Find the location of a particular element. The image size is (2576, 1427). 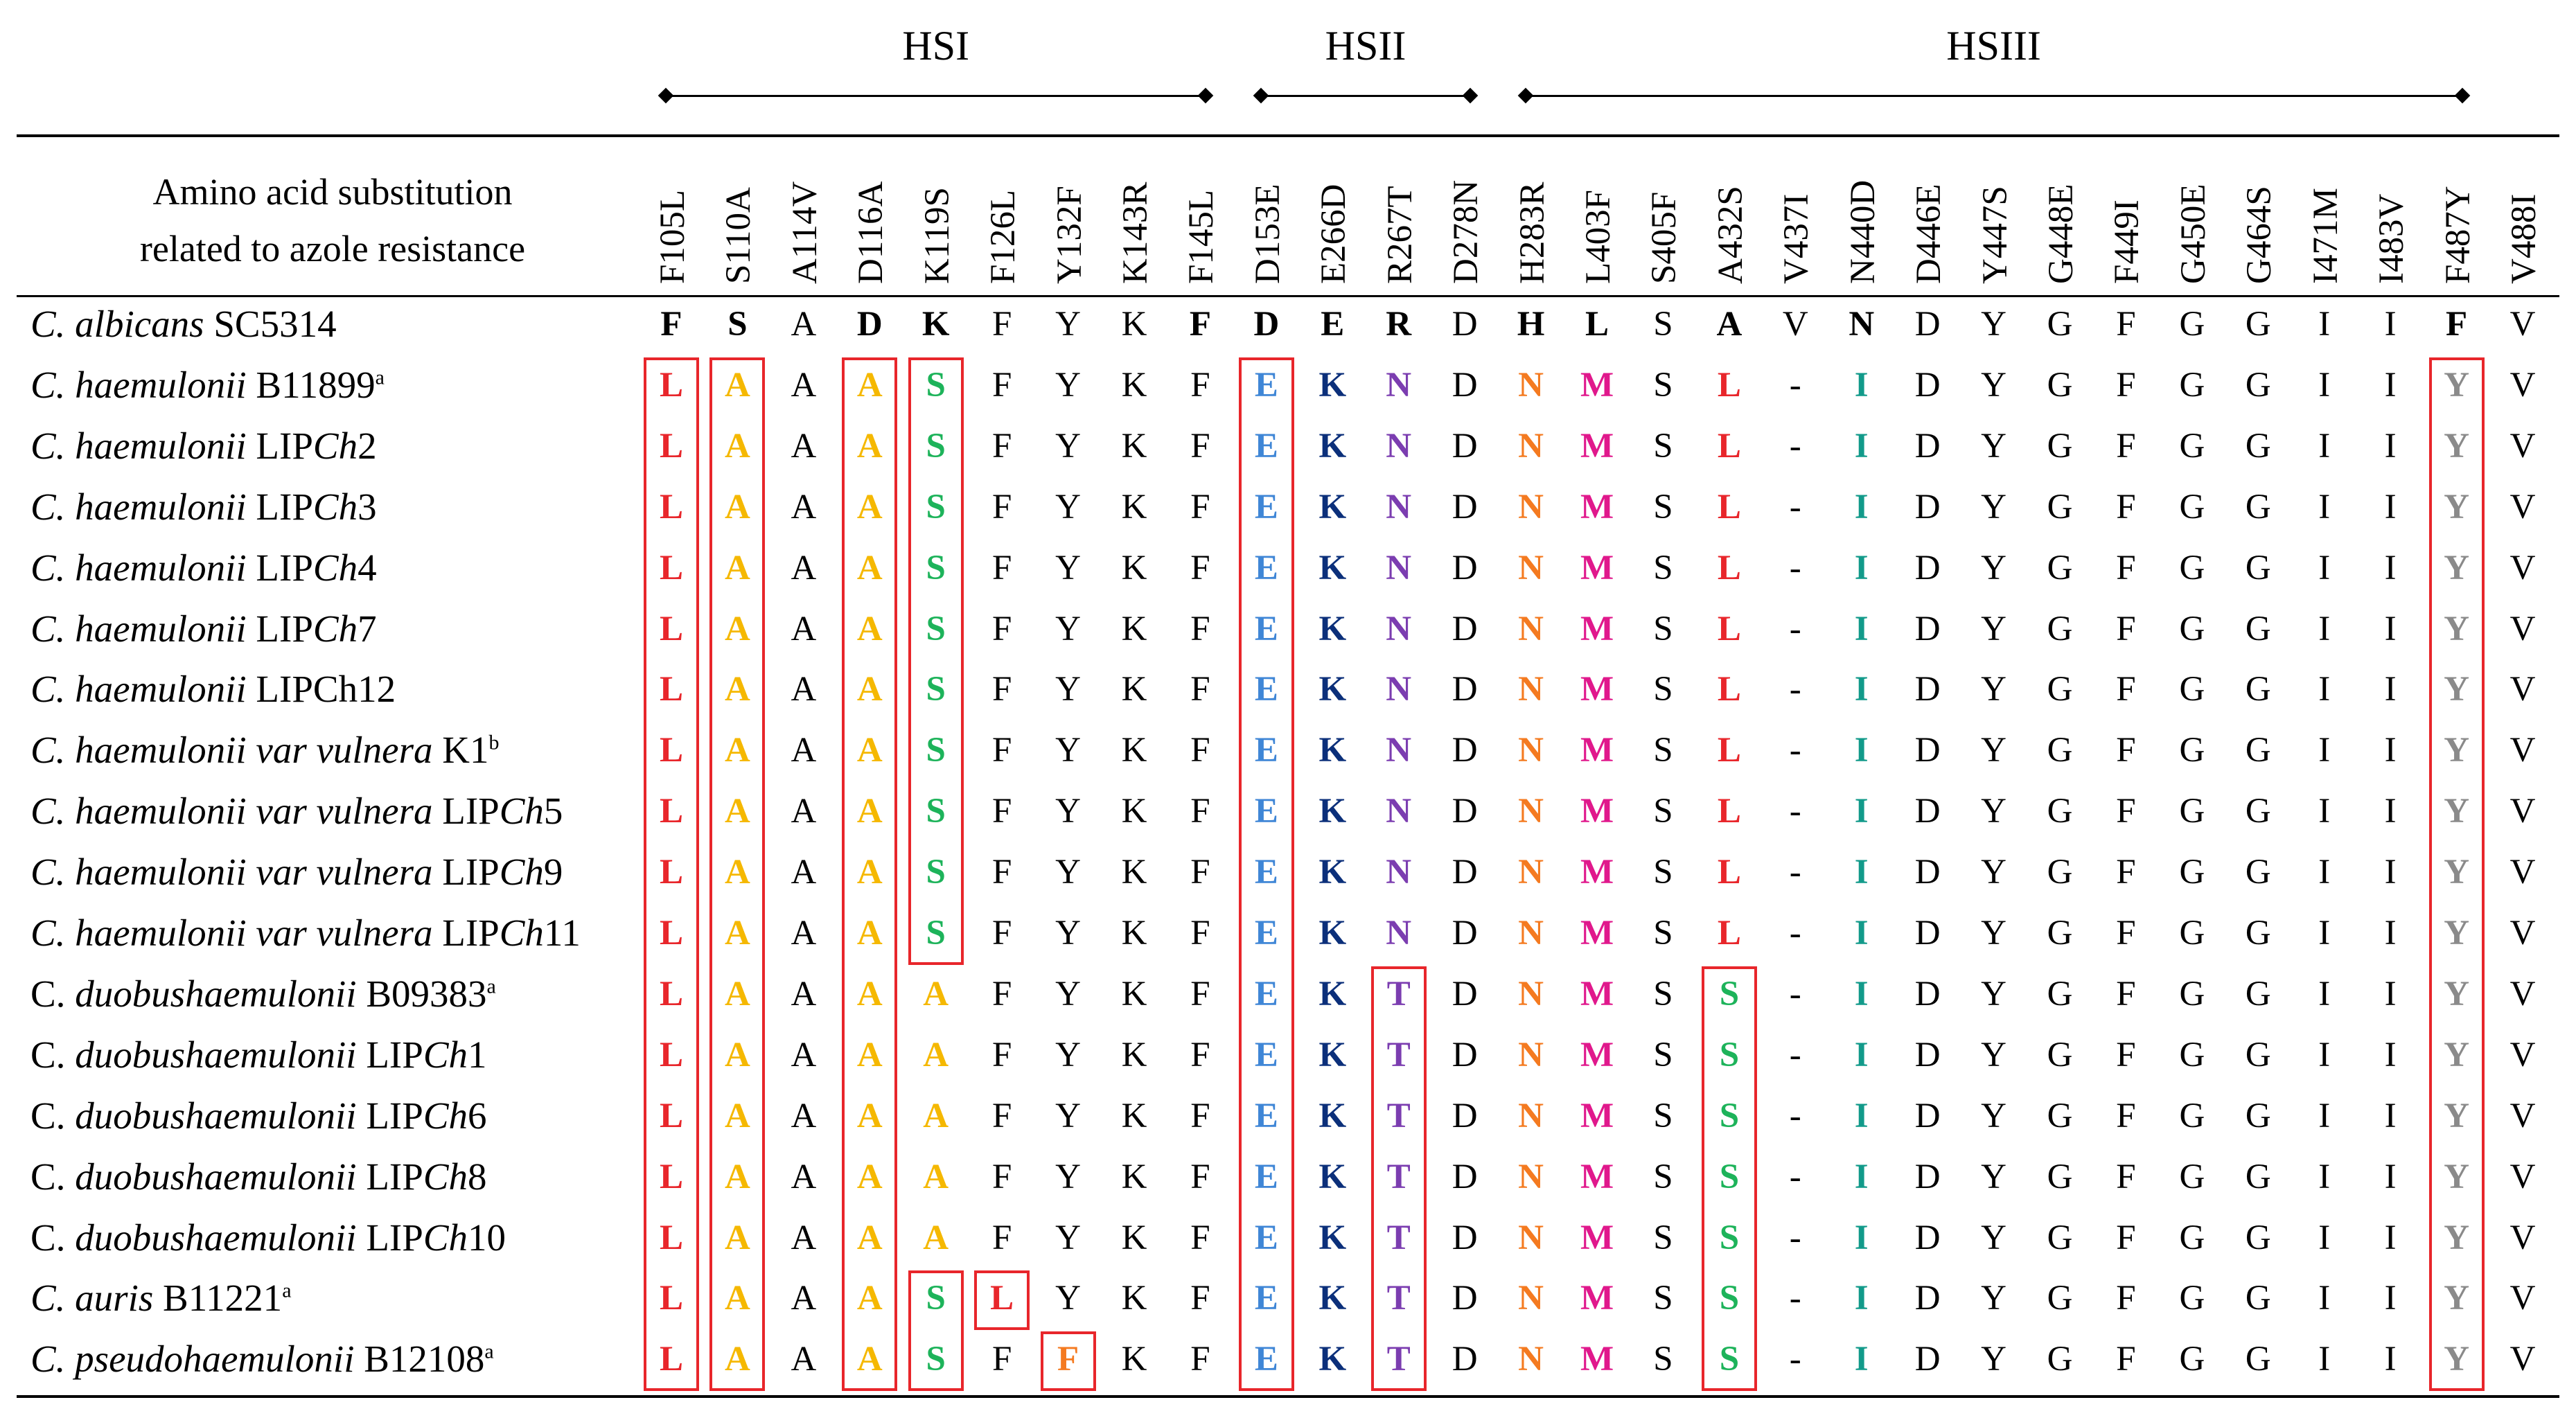

species-label-part: 7 is located at coordinates (367, 628).